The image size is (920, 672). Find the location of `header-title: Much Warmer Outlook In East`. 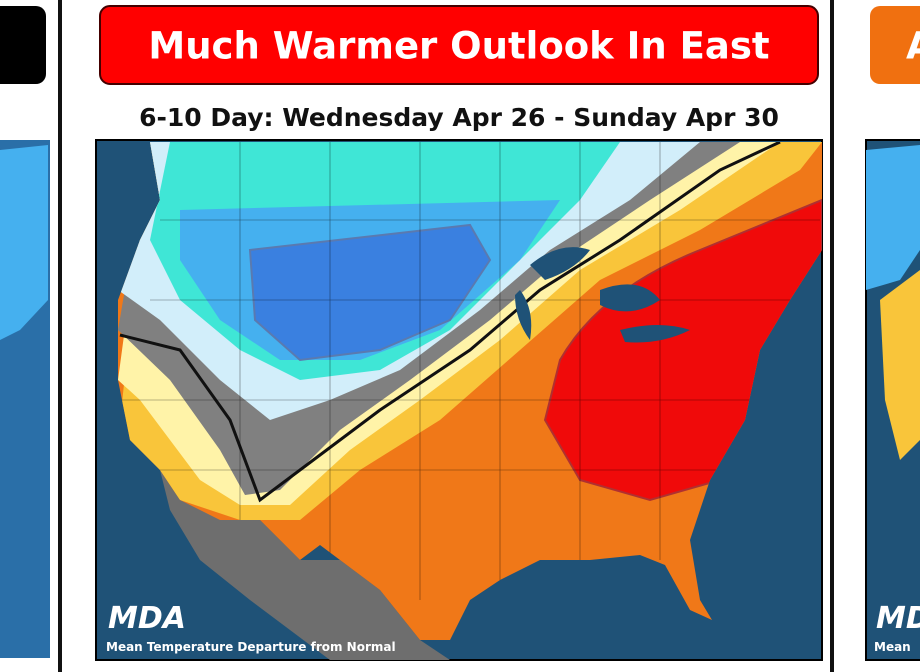

header-title: Much Warmer Outlook In East is located at coordinates (458, 46).